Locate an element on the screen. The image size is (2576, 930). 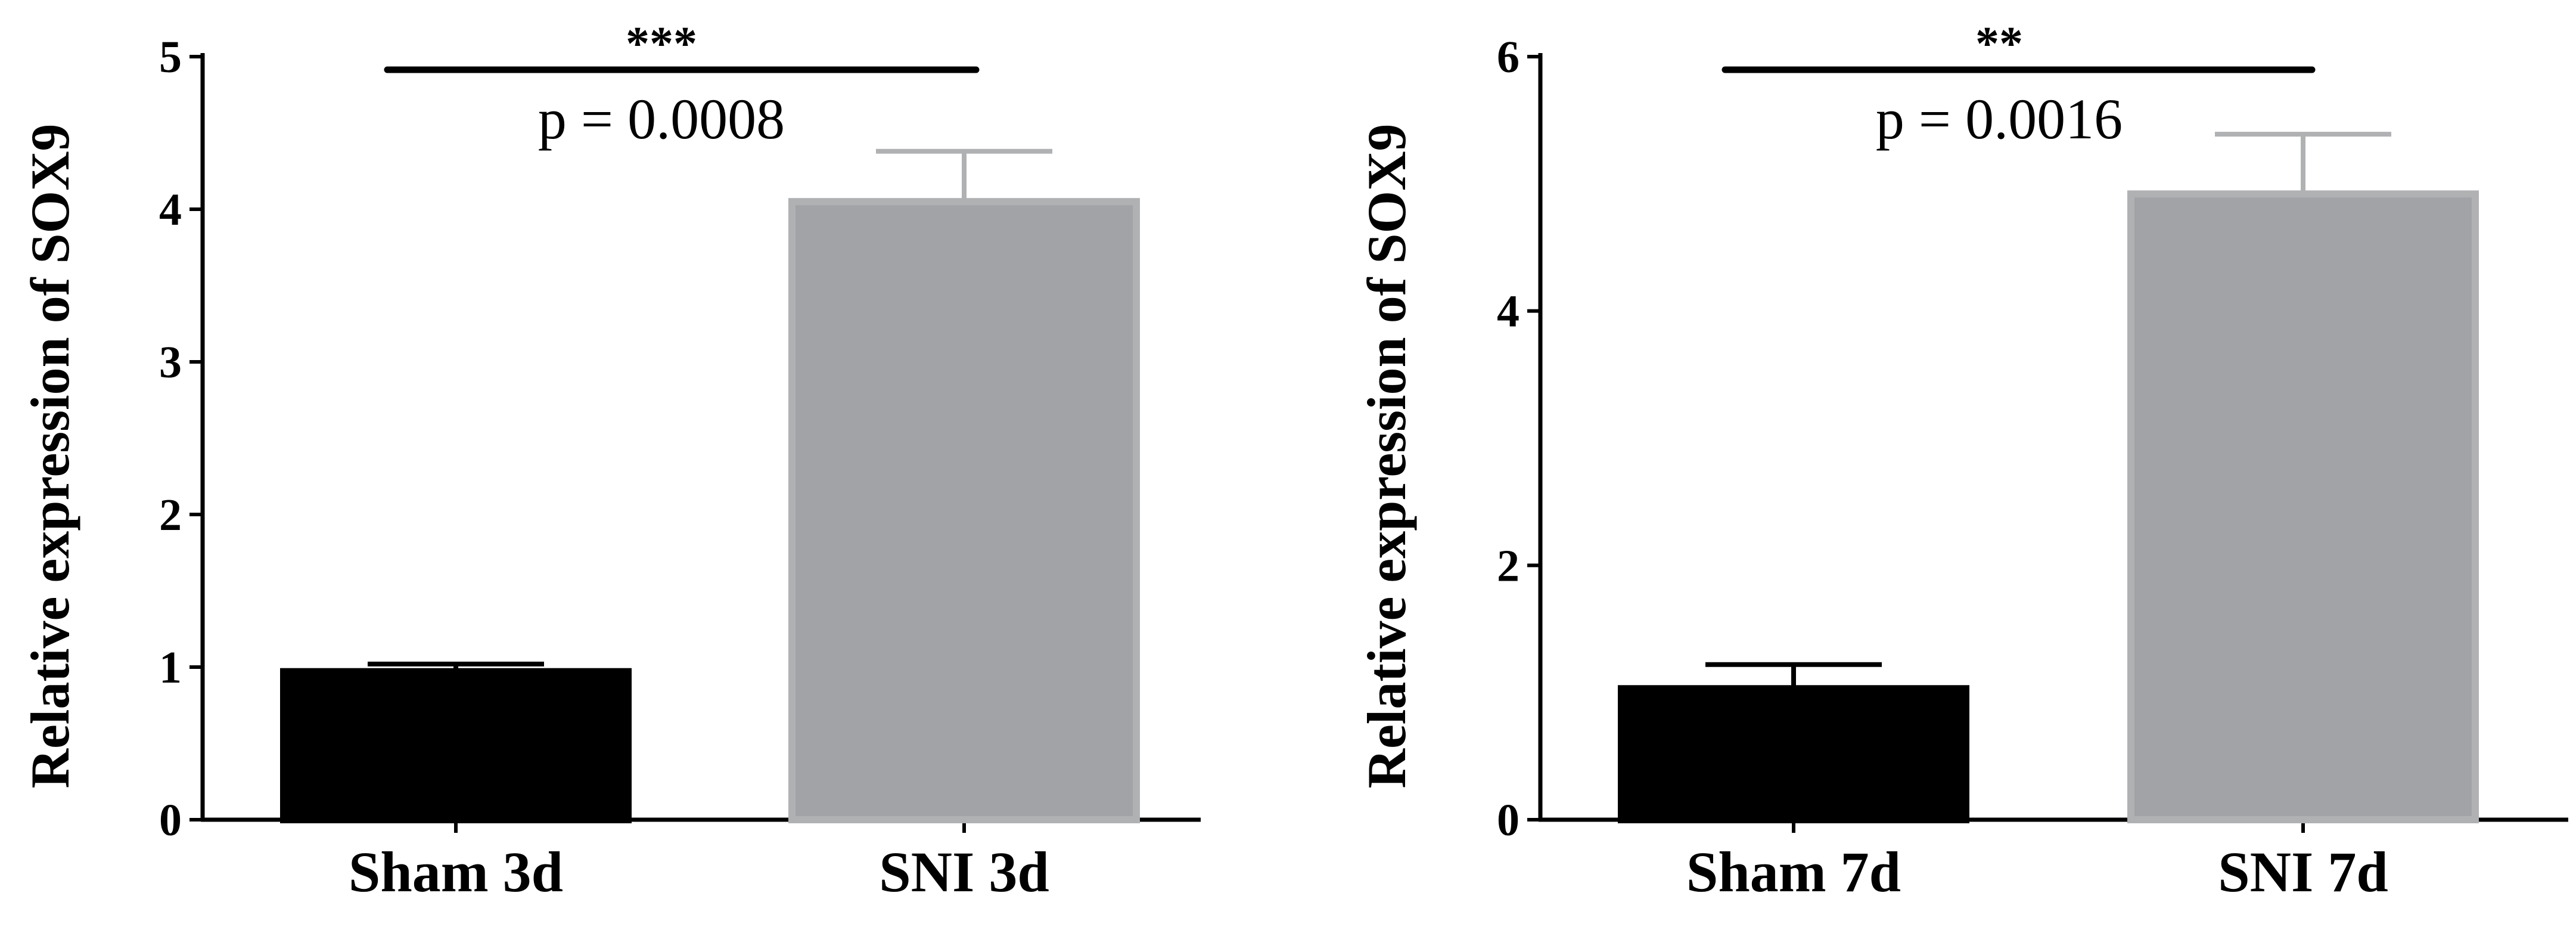
y-tick-label: 6 is located at coordinates (1508, 57).